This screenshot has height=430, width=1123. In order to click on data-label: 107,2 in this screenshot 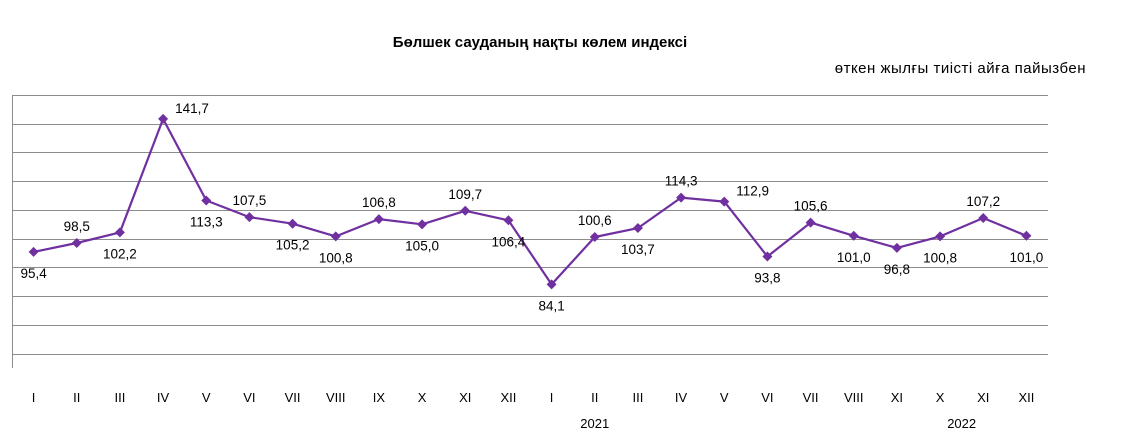, I will do `click(983, 201)`.